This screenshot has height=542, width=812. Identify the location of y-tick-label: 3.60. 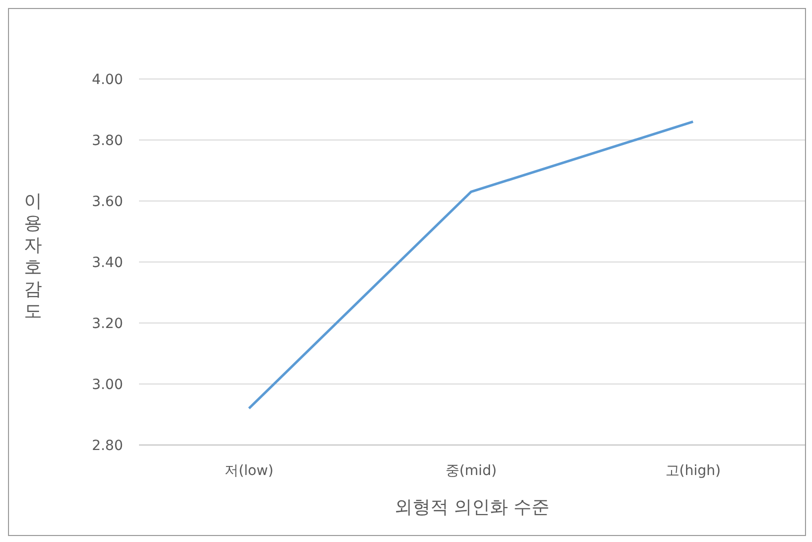
(107, 202).